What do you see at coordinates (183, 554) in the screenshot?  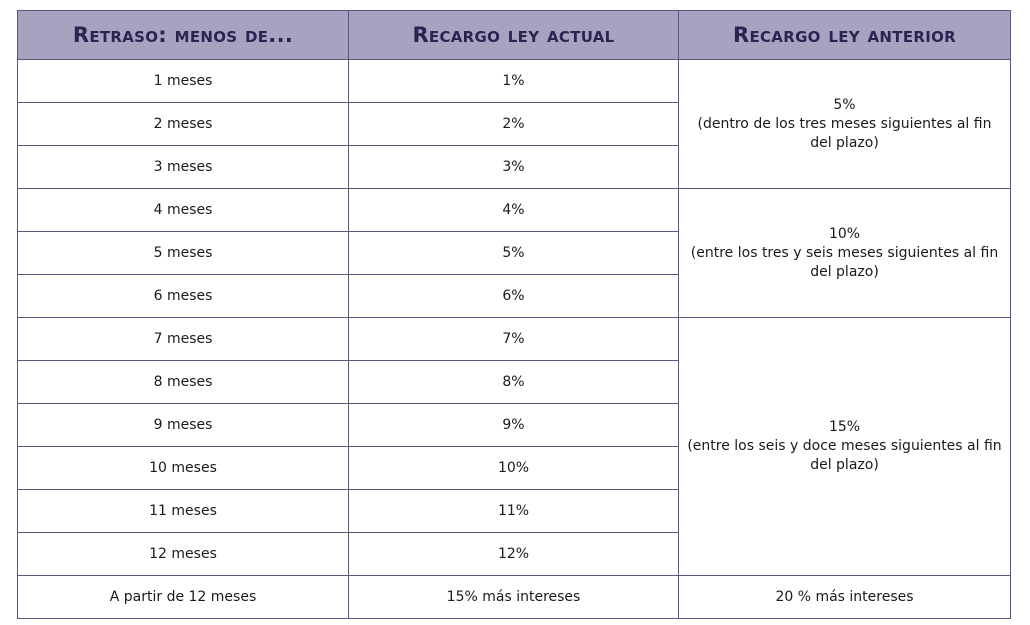 I see `delay-cell: 12 meses` at bounding box center [183, 554].